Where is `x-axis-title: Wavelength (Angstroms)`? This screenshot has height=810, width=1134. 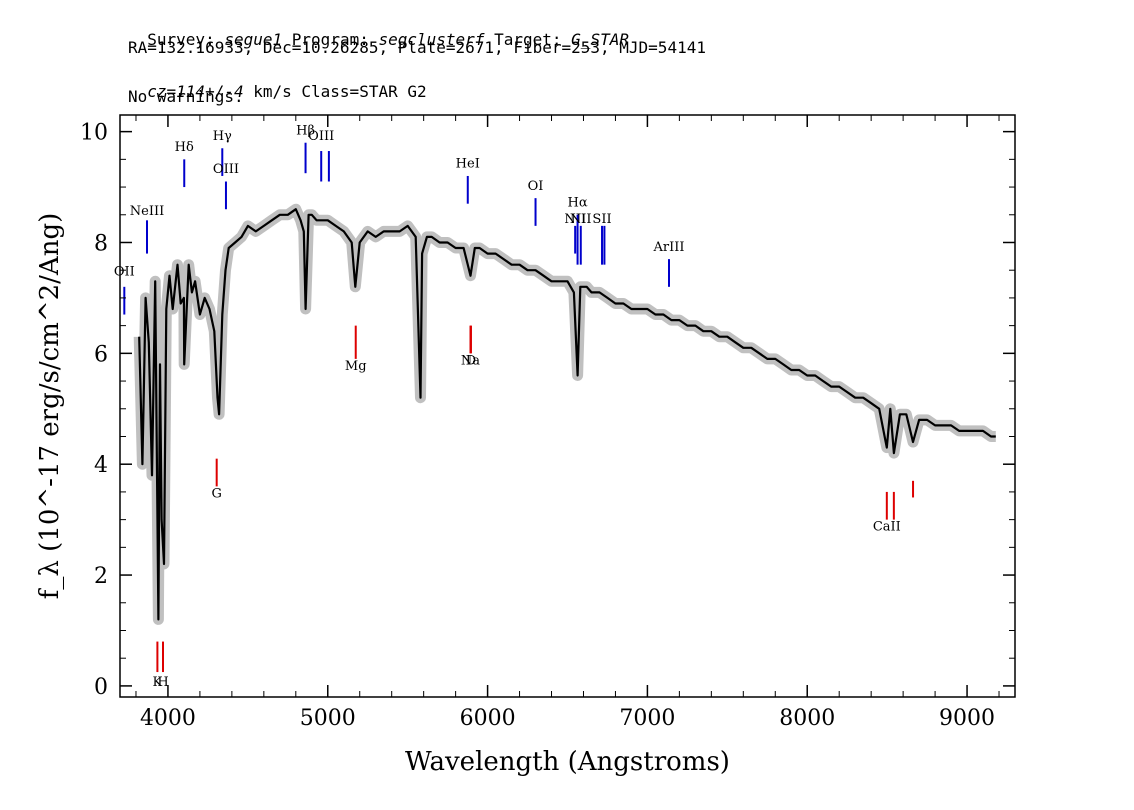
x-axis-title: Wavelength (Angstroms) is located at coordinates (567, 762).